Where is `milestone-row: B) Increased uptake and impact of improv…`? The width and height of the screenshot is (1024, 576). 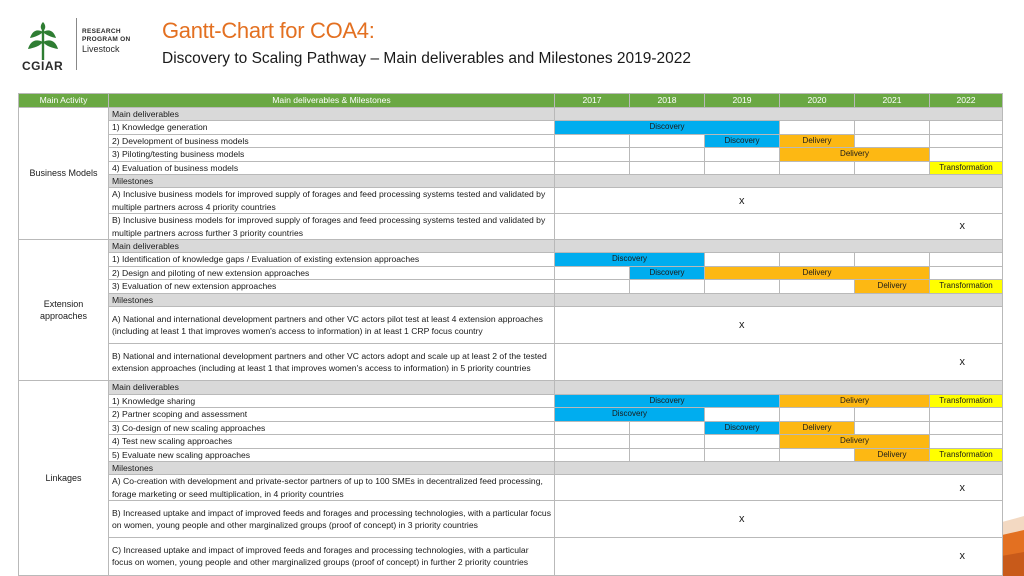 milestone-row: B) Increased uptake and impact of improv… is located at coordinates (511, 519).